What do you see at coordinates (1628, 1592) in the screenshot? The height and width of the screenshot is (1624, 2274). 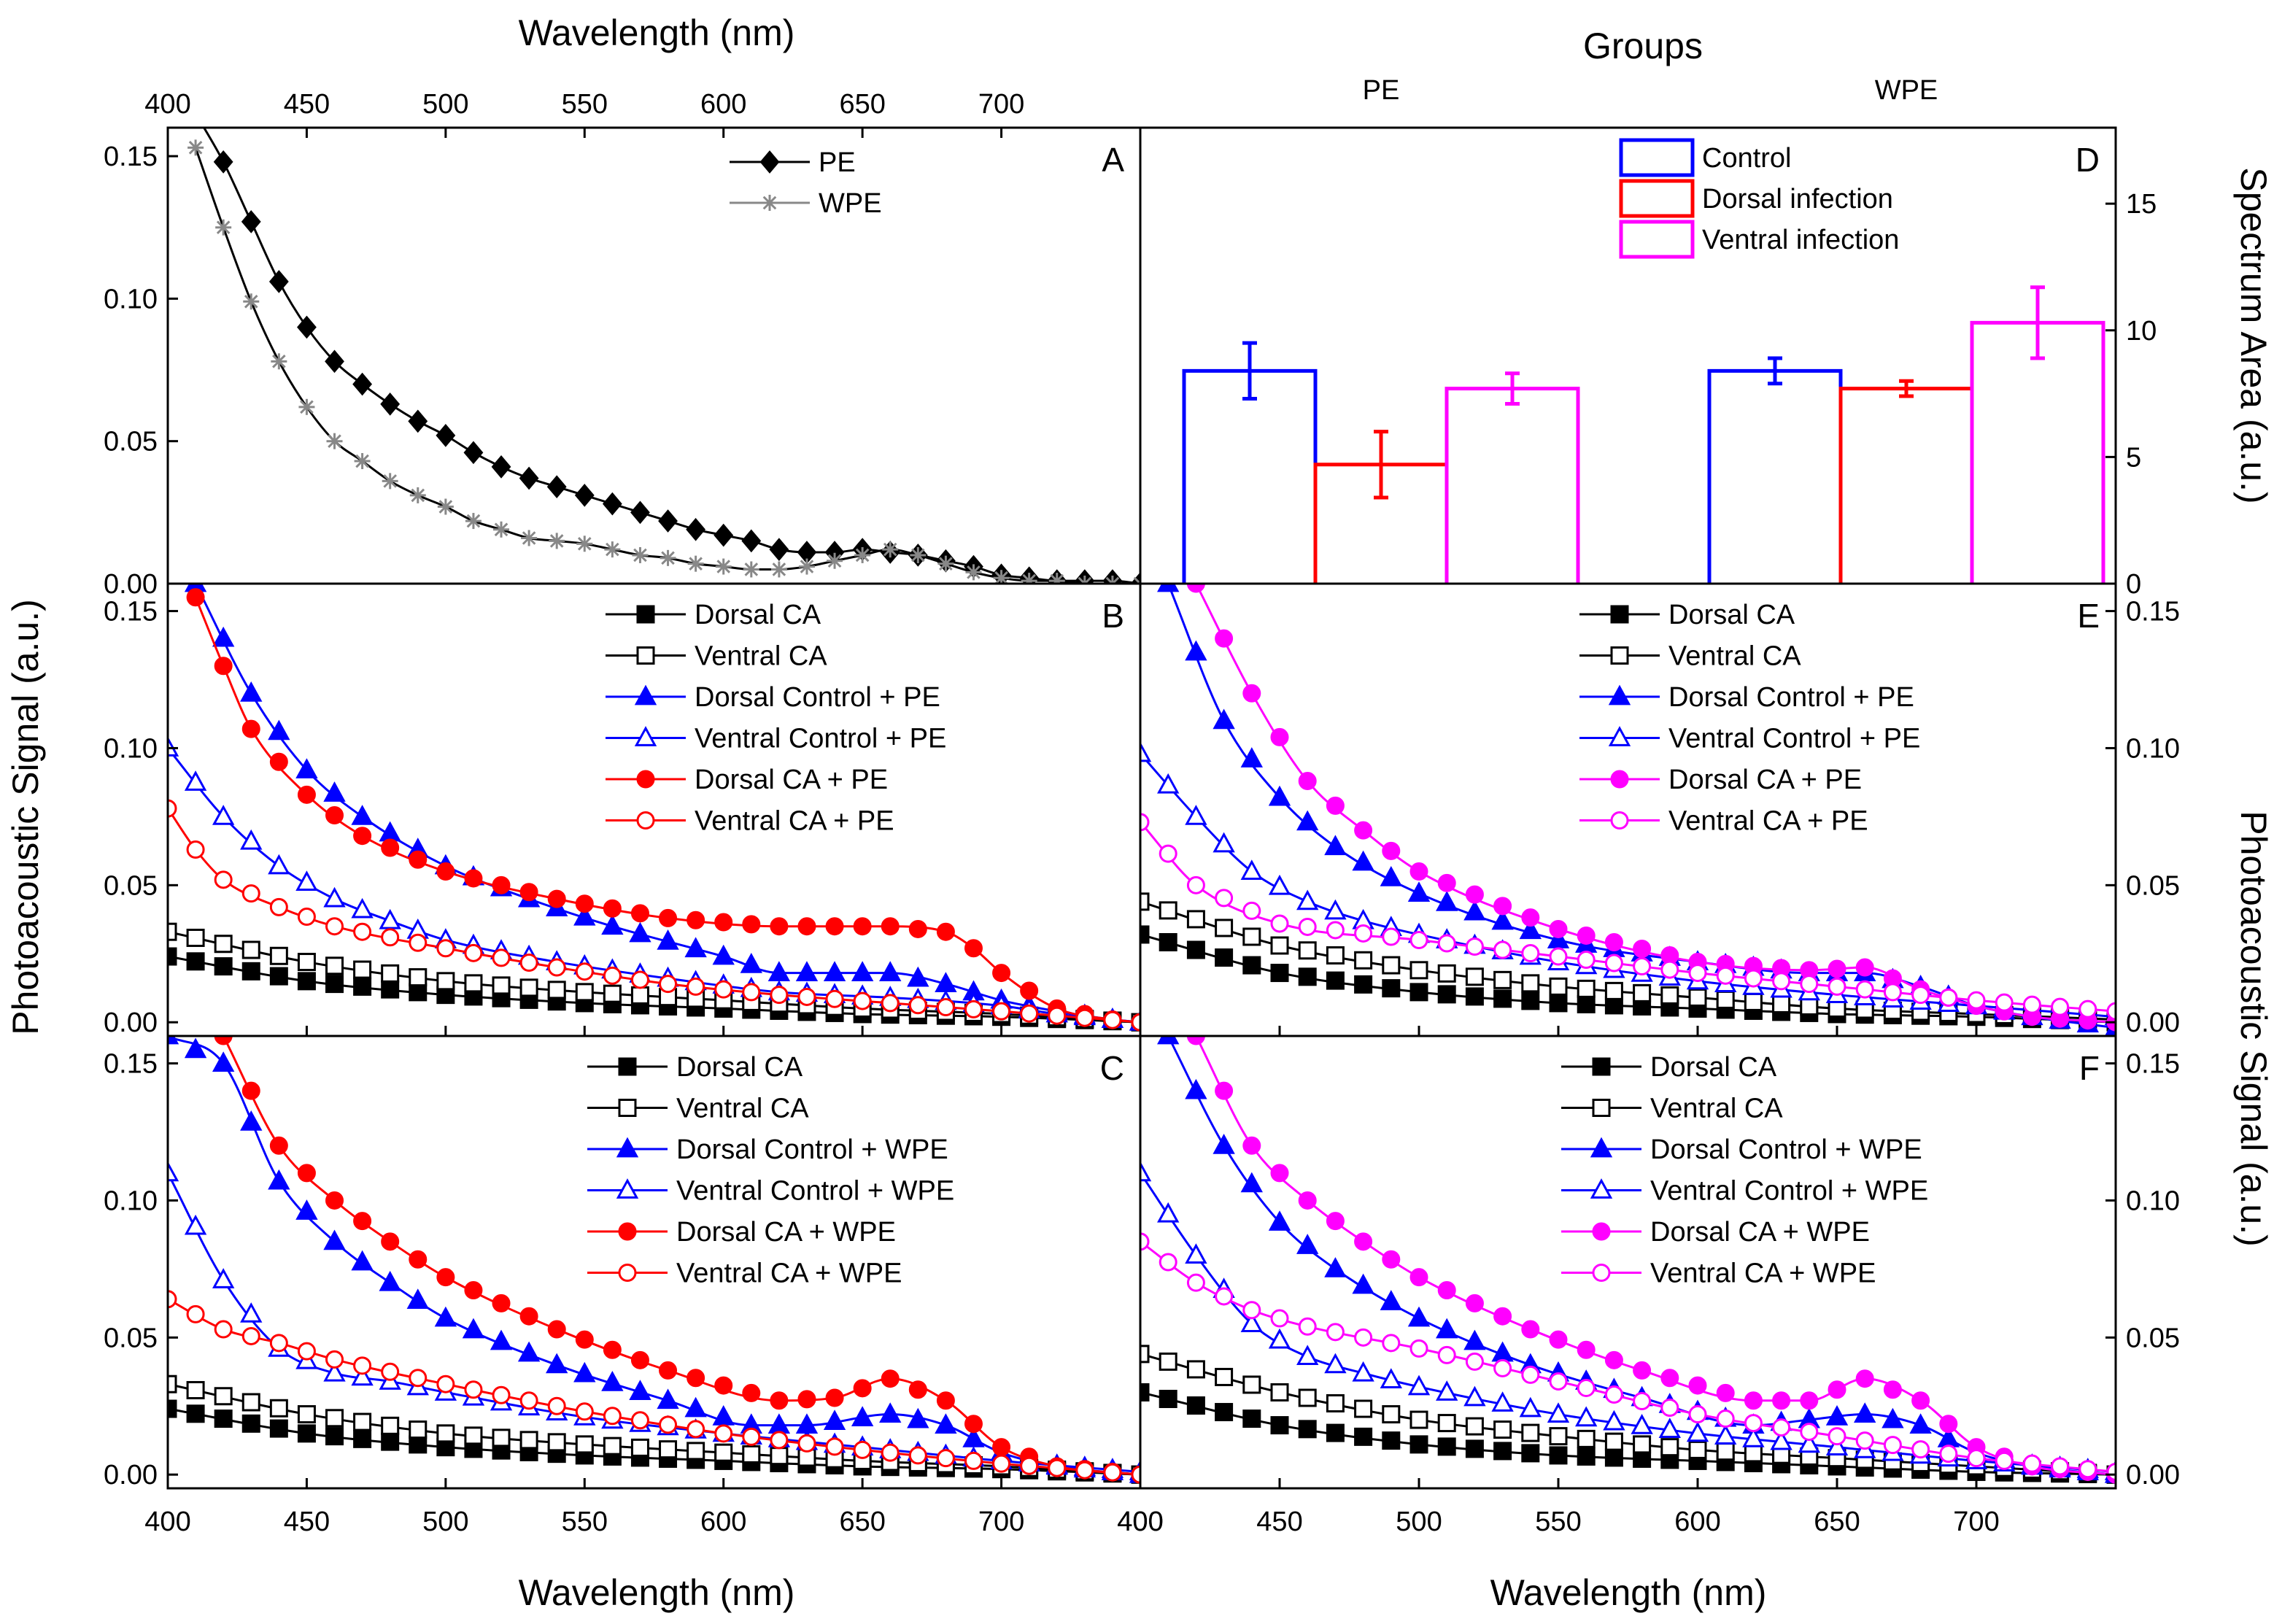 I see `bottom-right-xlabel: Wavelength (nm)` at bounding box center [1628, 1592].